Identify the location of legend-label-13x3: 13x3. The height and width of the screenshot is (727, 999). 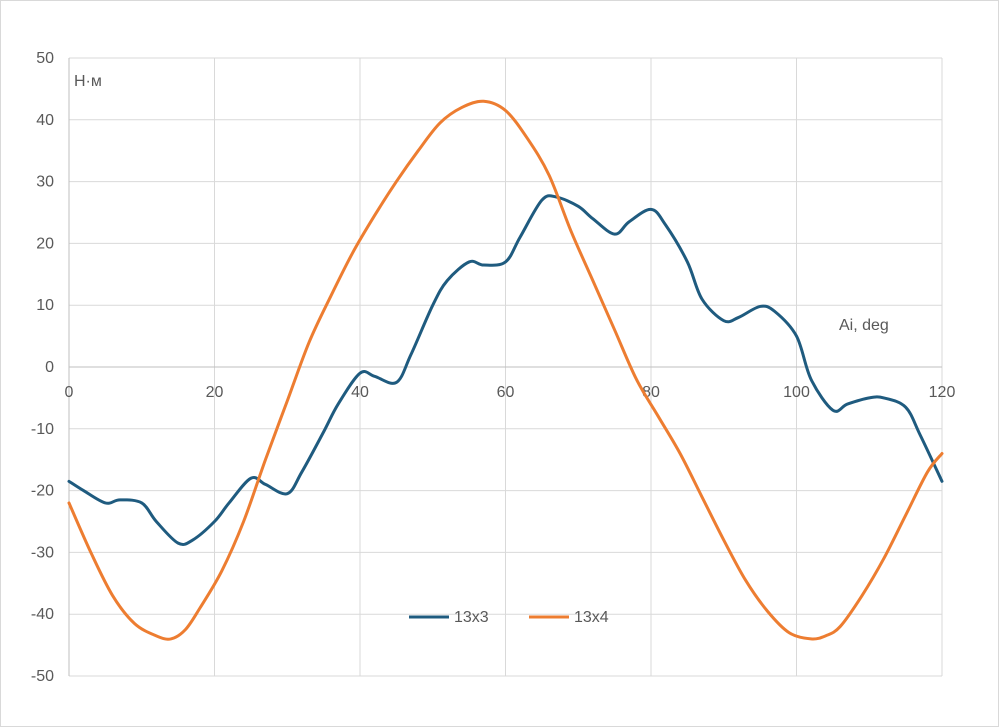
(471, 617).